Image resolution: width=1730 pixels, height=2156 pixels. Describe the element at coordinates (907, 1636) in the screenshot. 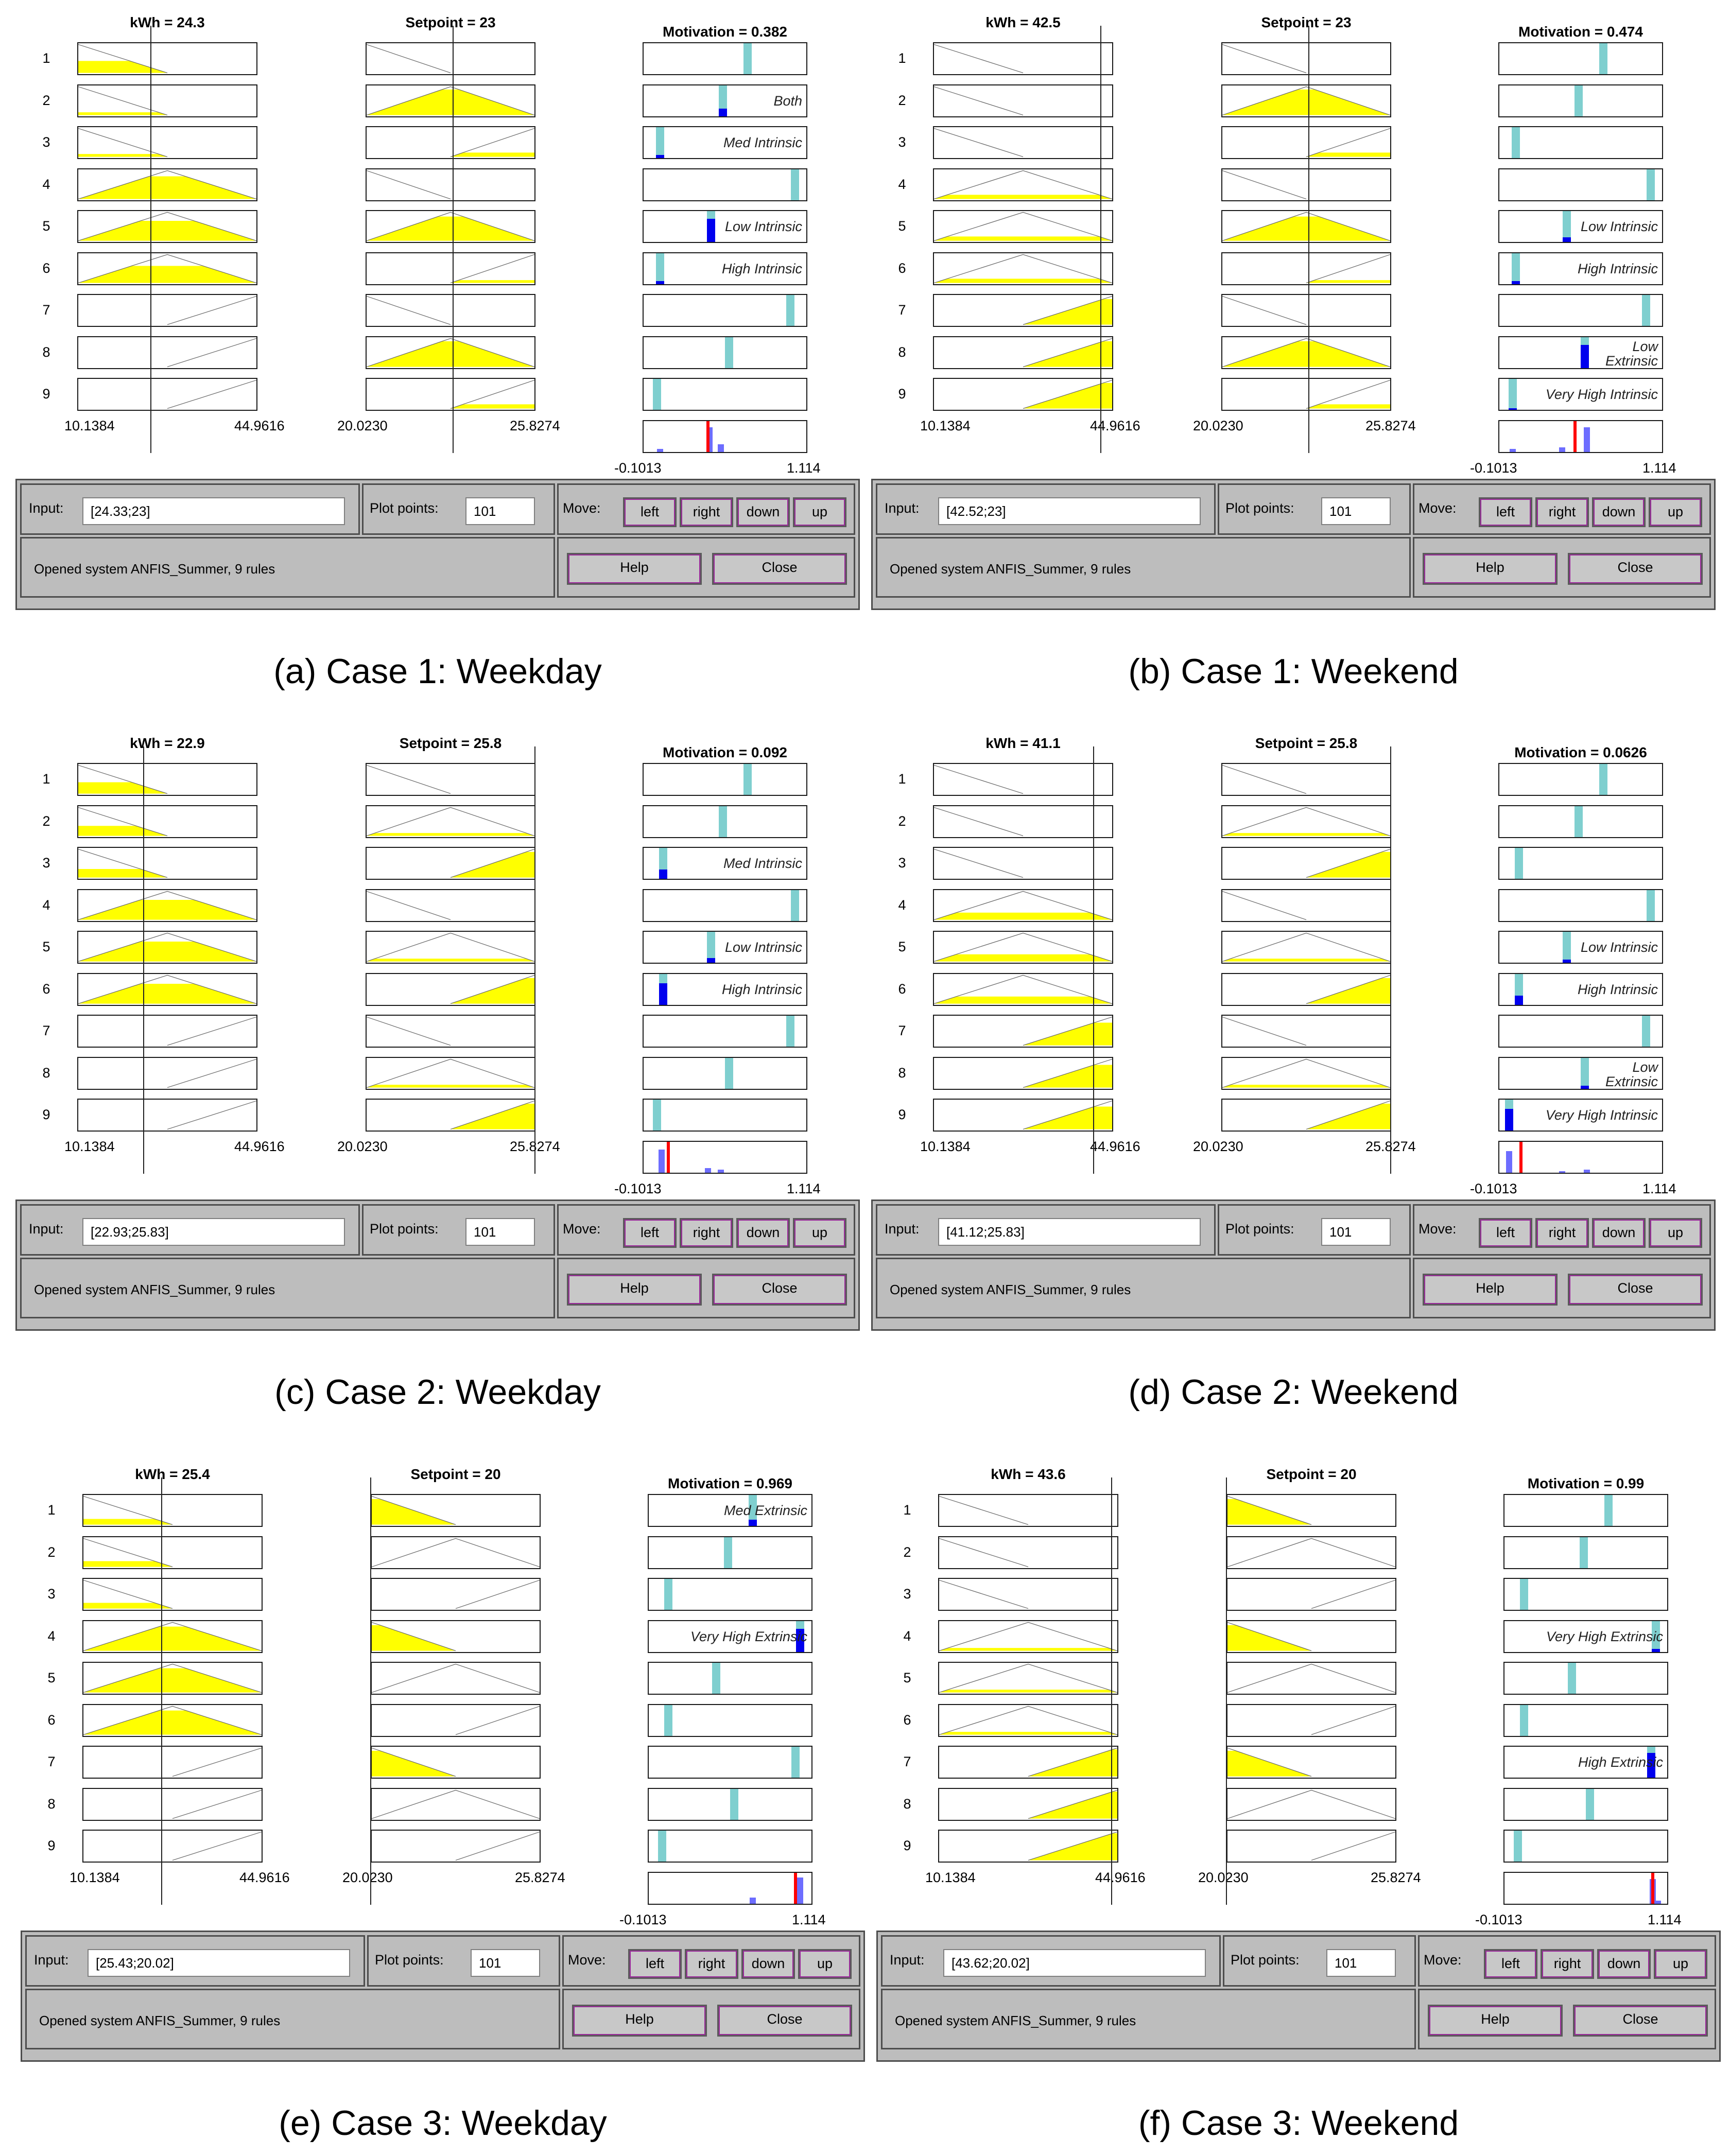

I see `rule-number: 4` at that location.